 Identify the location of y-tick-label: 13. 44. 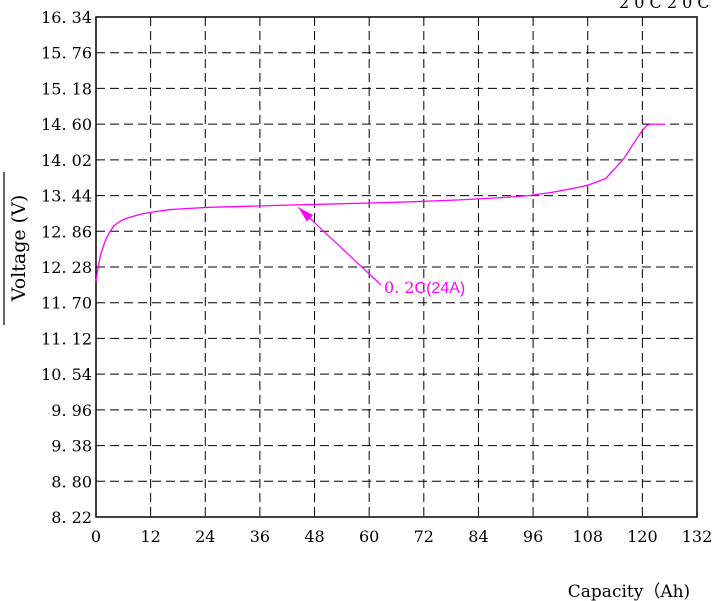
(66, 196).